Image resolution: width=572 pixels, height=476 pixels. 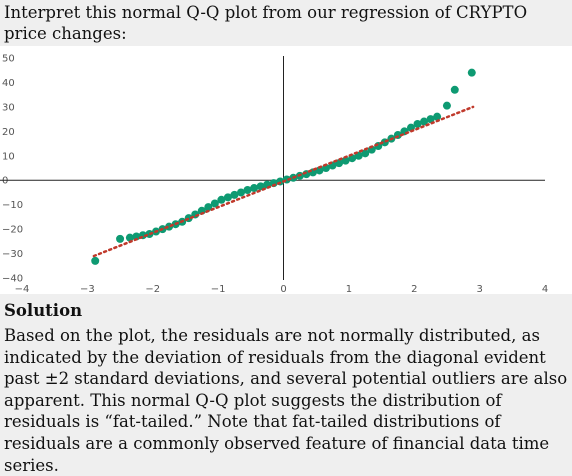 I want to click on x-tick-label: 0, so click(x=283, y=289).